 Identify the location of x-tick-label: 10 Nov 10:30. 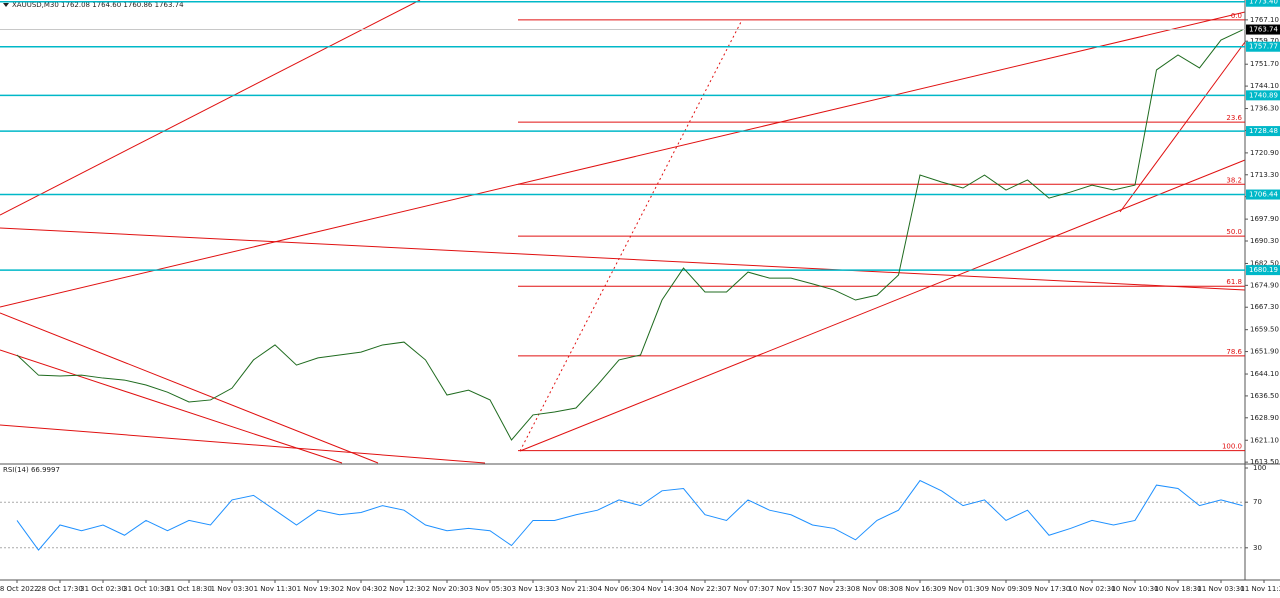
(1134, 589).